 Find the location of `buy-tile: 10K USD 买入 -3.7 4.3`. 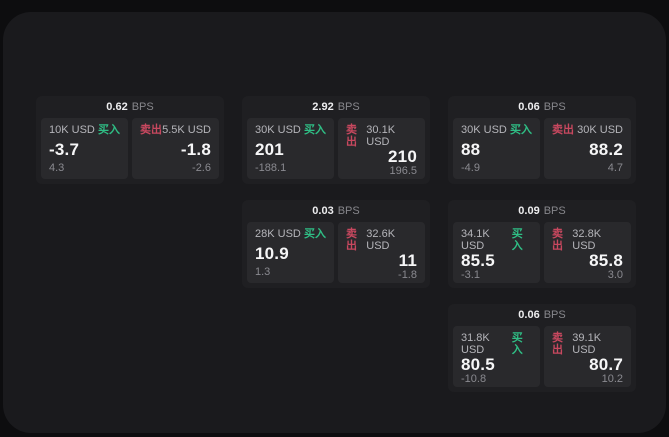

buy-tile: 10K USD 买入 -3.7 4.3 is located at coordinates (84, 148).